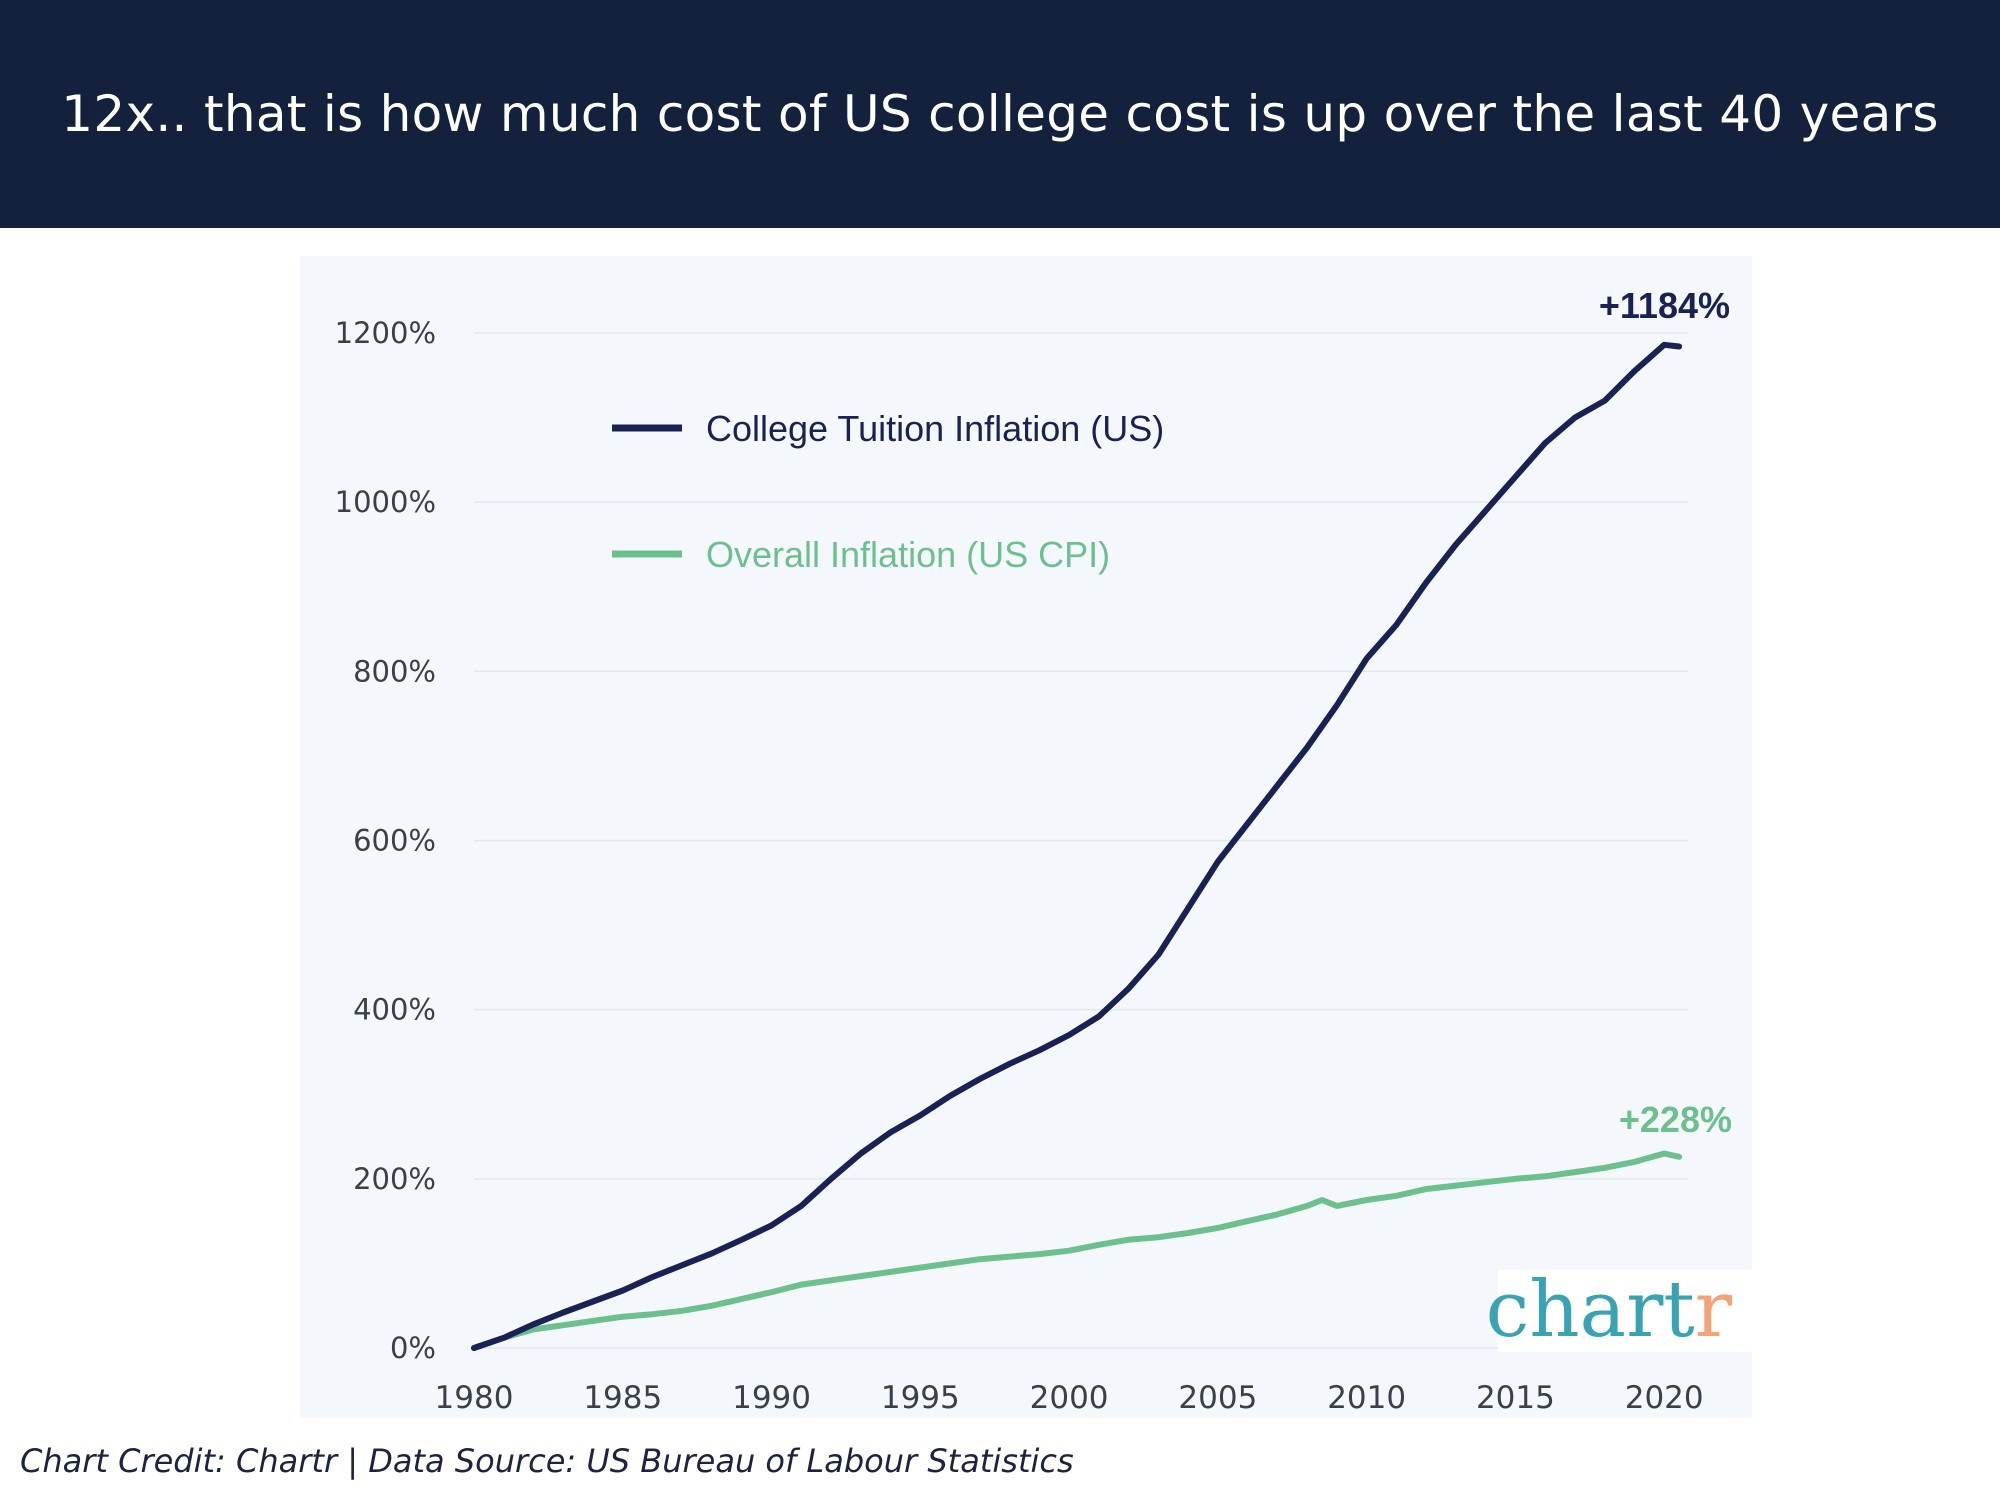 The width and height of the screenshot is (2000, 1500). Describe the element at coordinates (622, 1398) in the screenshot. I see `x-tick-label: 1985` at that location.